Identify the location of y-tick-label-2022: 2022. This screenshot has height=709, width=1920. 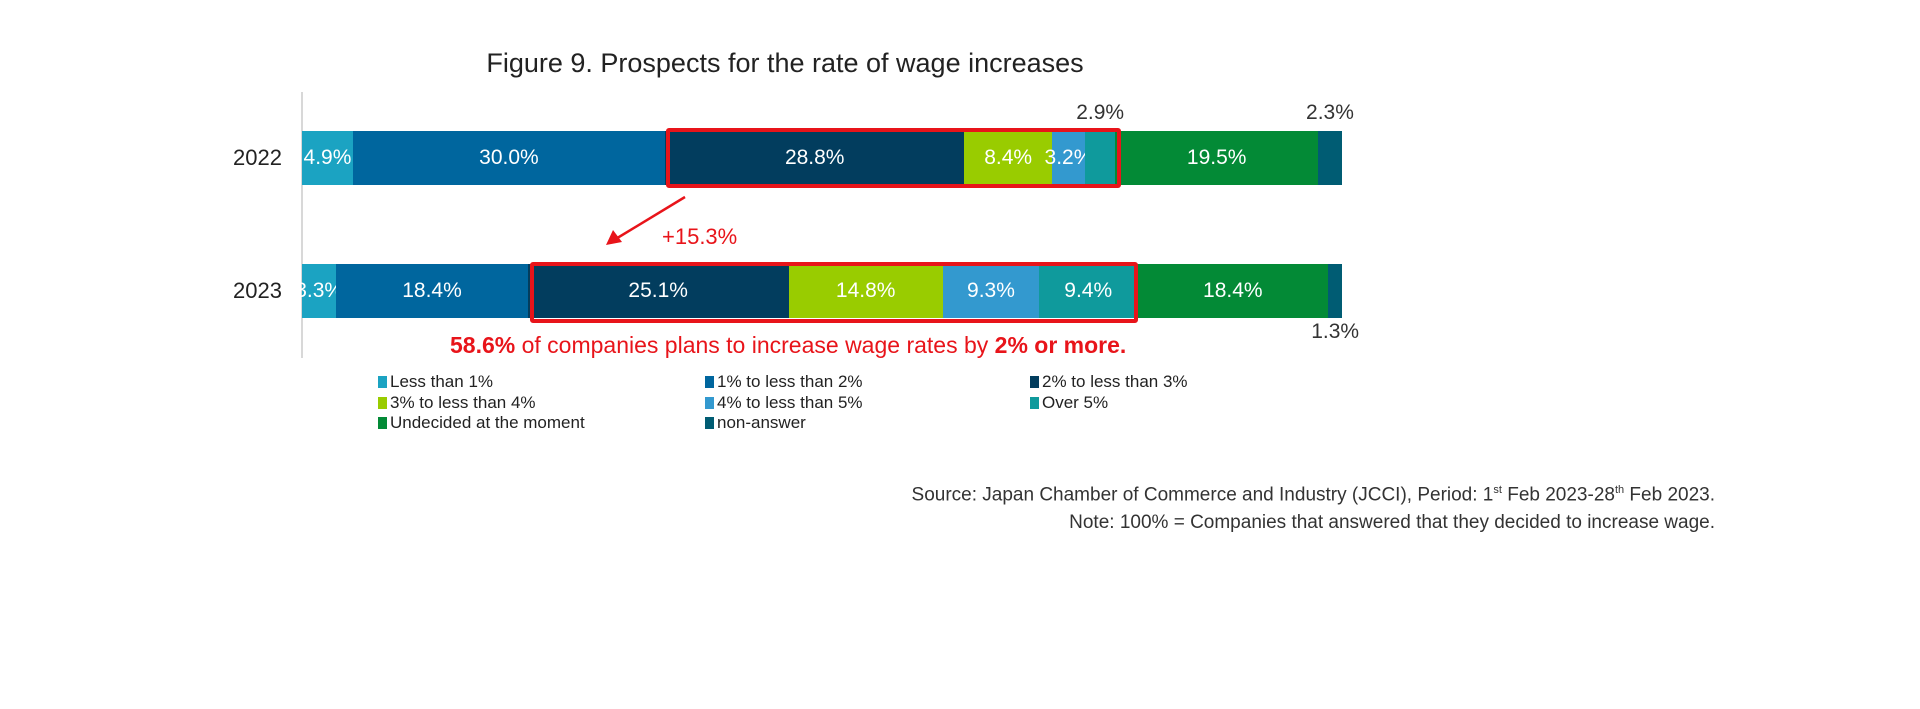
(257, 157).